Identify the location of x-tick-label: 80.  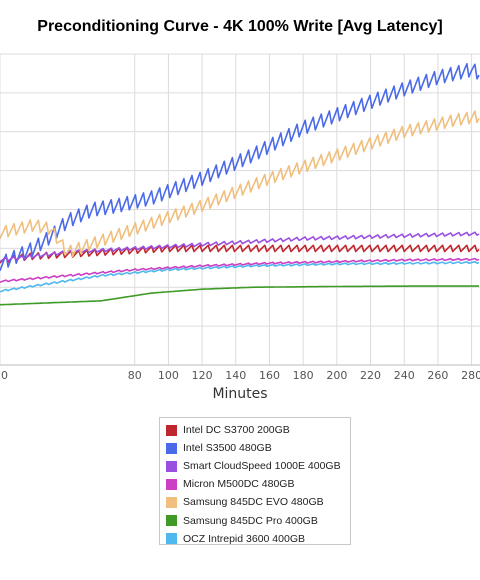
(135, 375).